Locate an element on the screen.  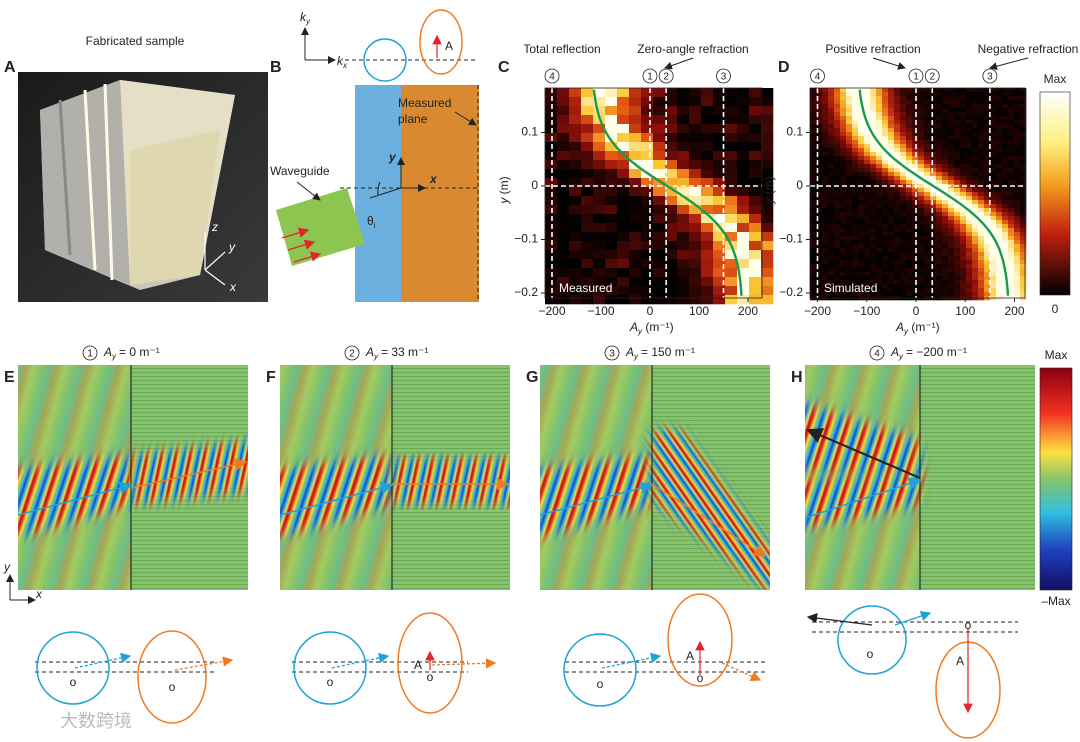
caption: Ay = 150 m⁻¹ is located at coordinates (660, 353).